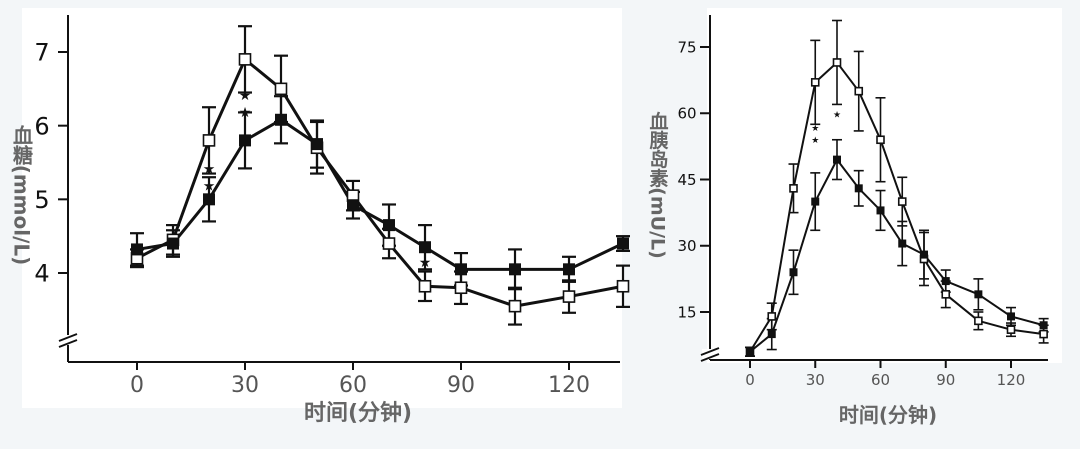 This screenshot has width=1080, height=449. I want to click on y-tick-label: 6, so click(41, 126).